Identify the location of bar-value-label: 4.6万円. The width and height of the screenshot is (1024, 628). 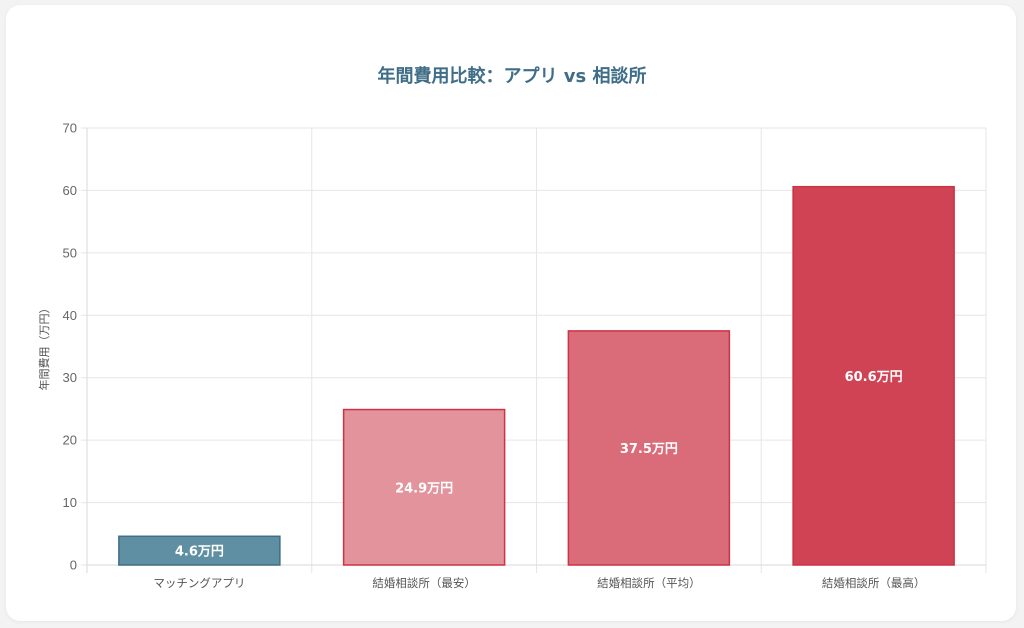
(199, 552).